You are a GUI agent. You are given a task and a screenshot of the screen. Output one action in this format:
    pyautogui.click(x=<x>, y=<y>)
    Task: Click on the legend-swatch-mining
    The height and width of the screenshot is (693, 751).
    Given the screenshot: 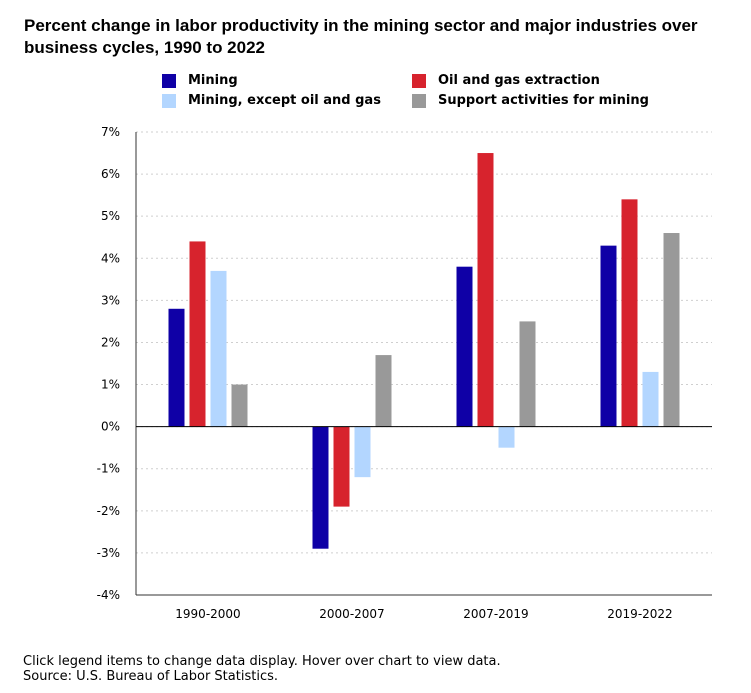 What is the action you would take?
    pyautogui.click(x=169, y=80)
    